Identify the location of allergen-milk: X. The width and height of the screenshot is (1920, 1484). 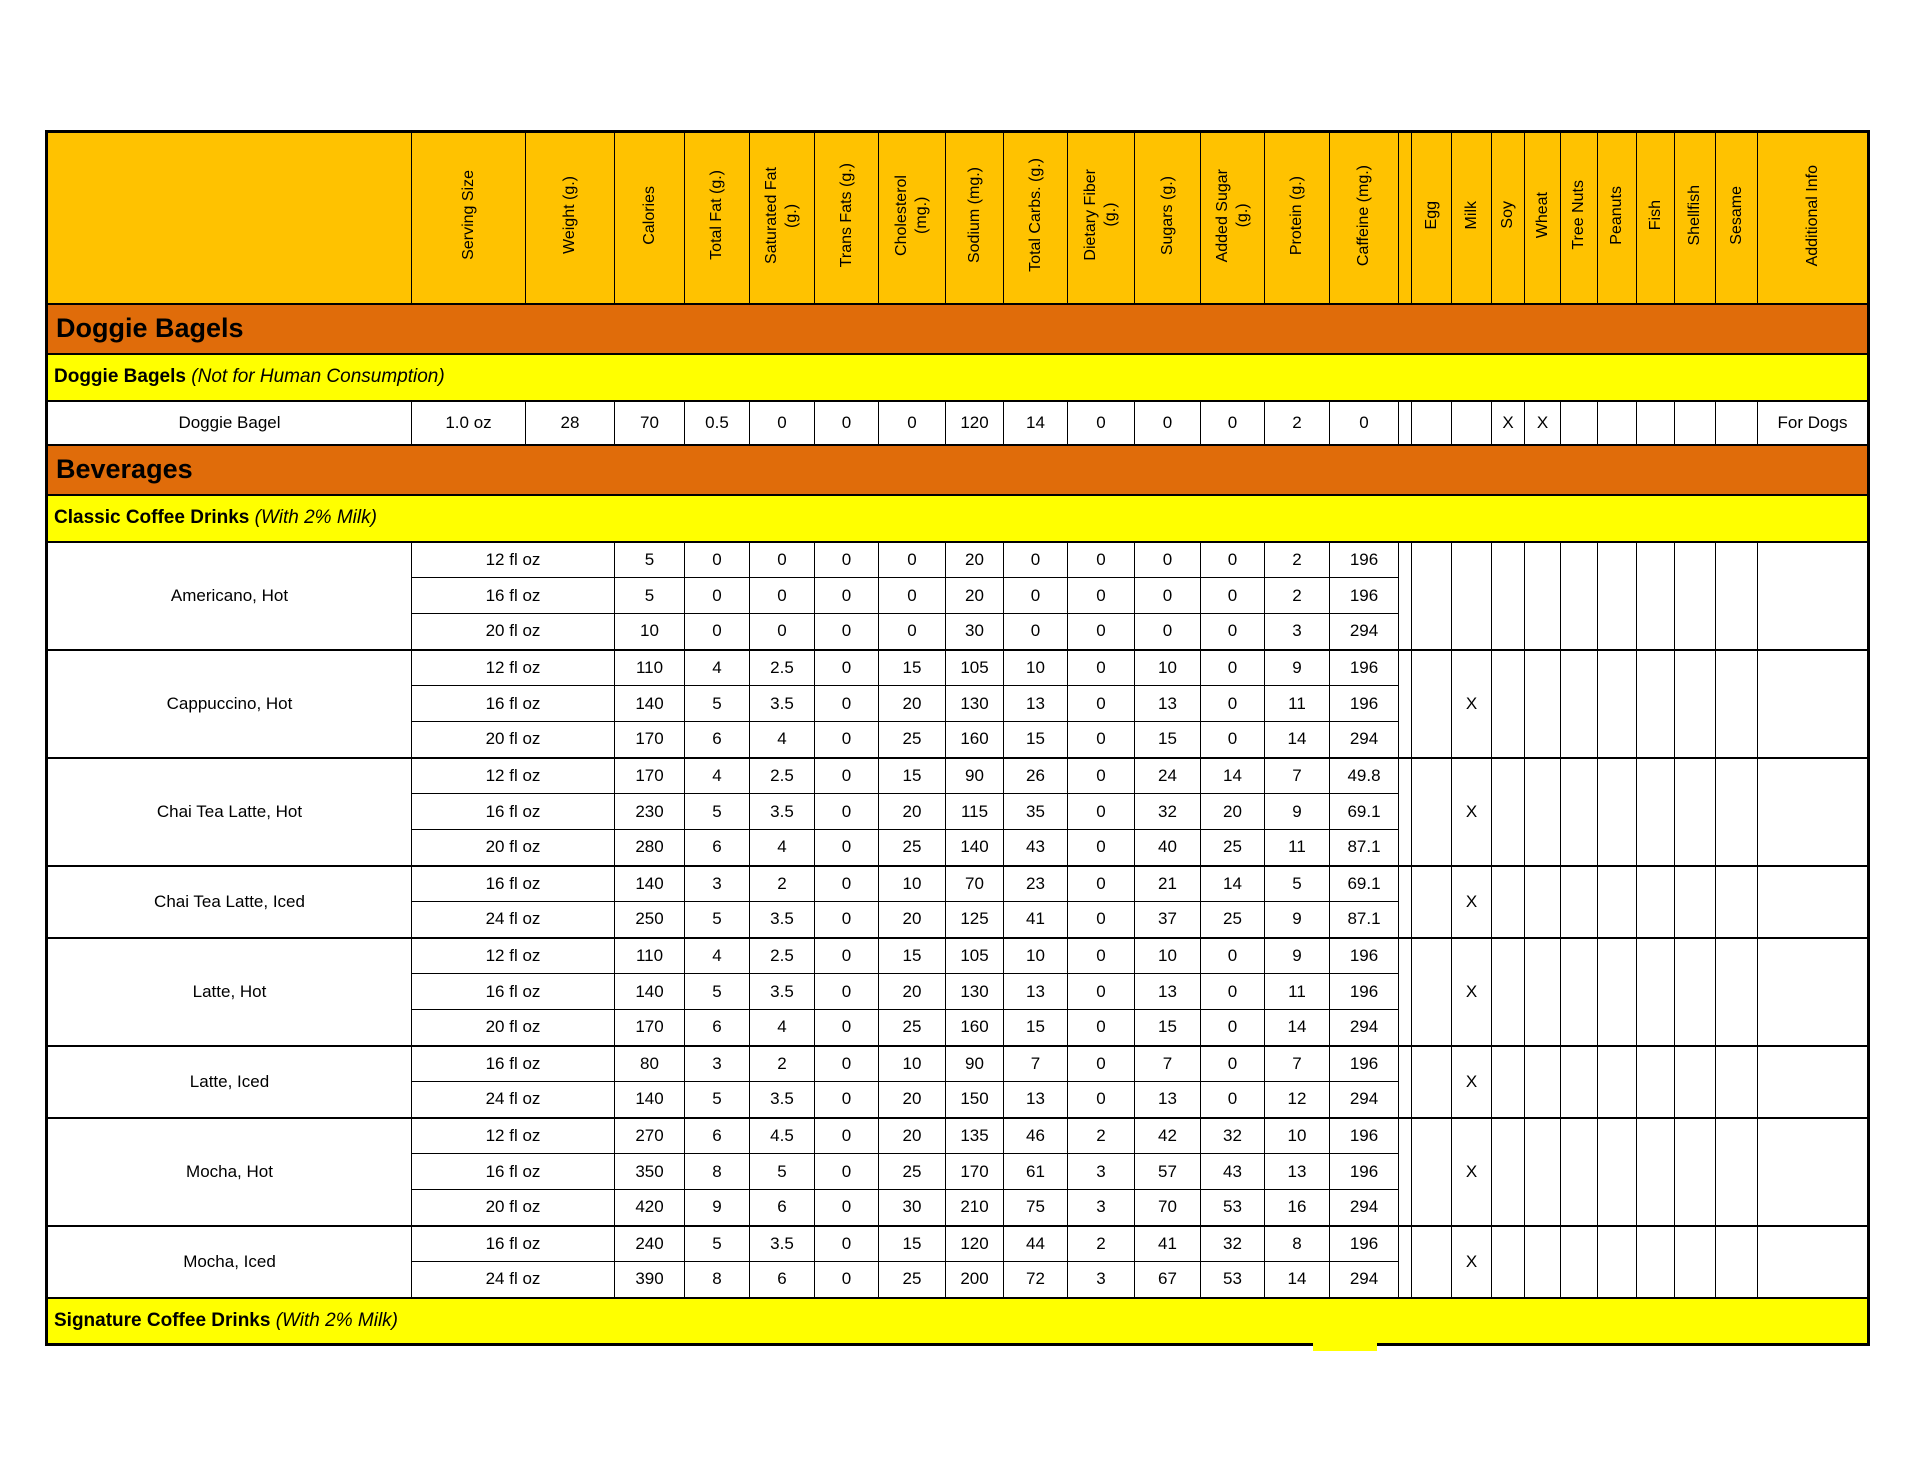
(1471, 811).